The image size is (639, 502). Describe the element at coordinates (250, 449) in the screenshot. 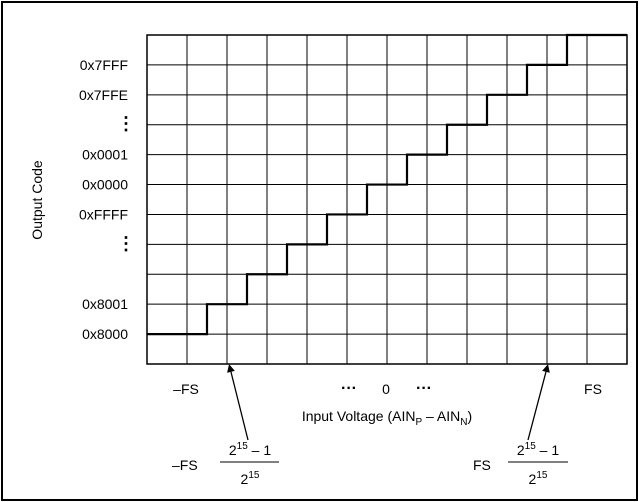

I see `annotation-neg-fs-numerator: 215 – 1` at that location.